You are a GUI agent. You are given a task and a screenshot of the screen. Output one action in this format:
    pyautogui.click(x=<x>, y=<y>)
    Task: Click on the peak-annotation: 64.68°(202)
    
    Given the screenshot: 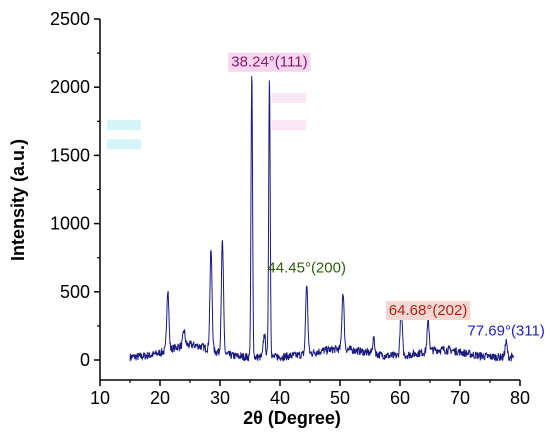 What is the action you would take?
    pyautogui.click(x=428, y=310)
    